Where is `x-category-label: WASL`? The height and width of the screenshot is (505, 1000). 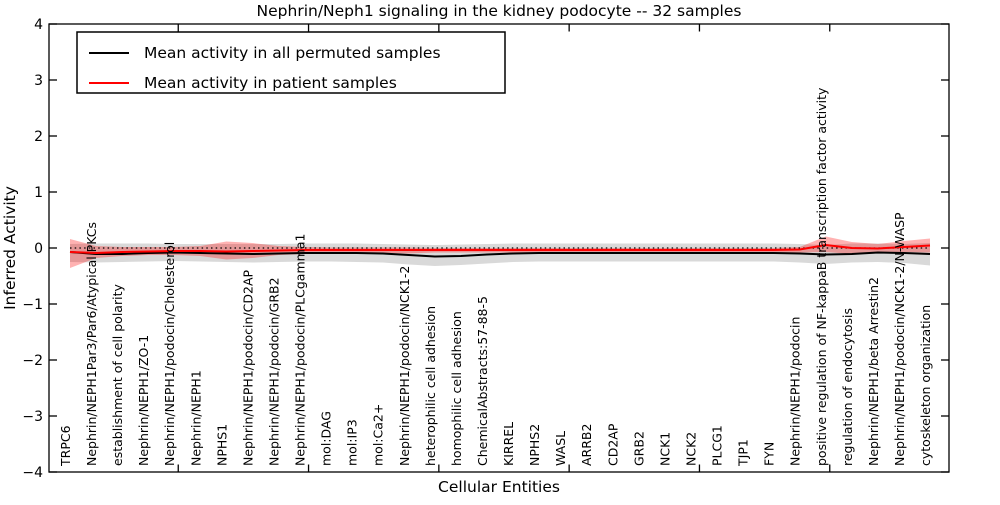
x-category-label: WASL is located at coordinates (560, 448).